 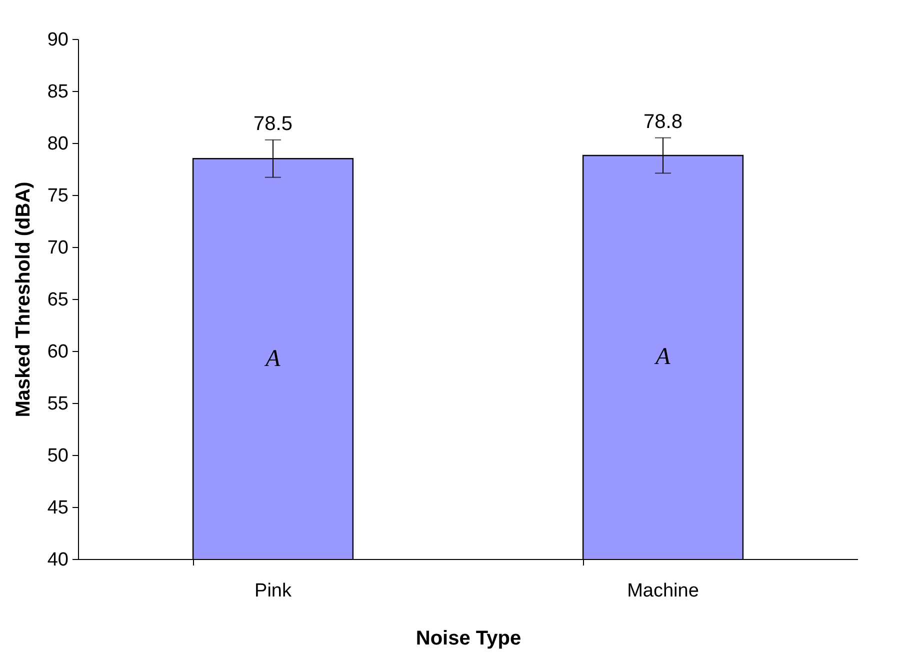 I want to click on x-tick-label: Pink, so click(x=273, y=591).